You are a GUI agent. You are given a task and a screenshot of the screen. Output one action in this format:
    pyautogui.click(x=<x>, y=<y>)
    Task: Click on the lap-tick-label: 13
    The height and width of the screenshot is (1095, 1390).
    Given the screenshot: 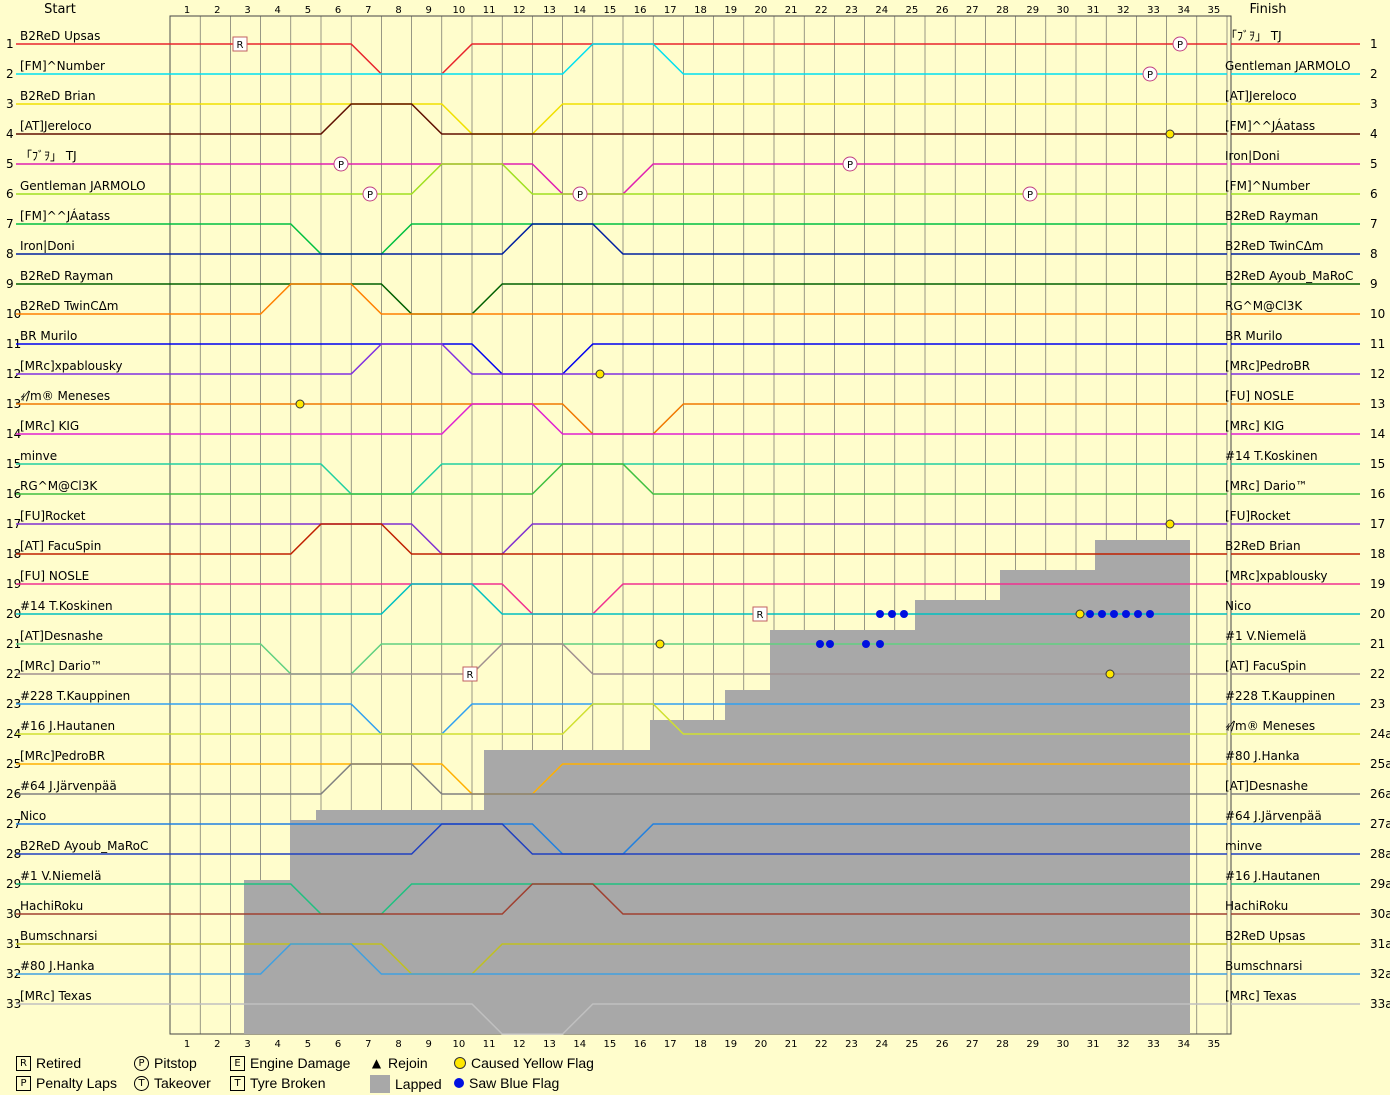 What is the action you would take?
    pyautogui.click(x=549, y=1044)
    